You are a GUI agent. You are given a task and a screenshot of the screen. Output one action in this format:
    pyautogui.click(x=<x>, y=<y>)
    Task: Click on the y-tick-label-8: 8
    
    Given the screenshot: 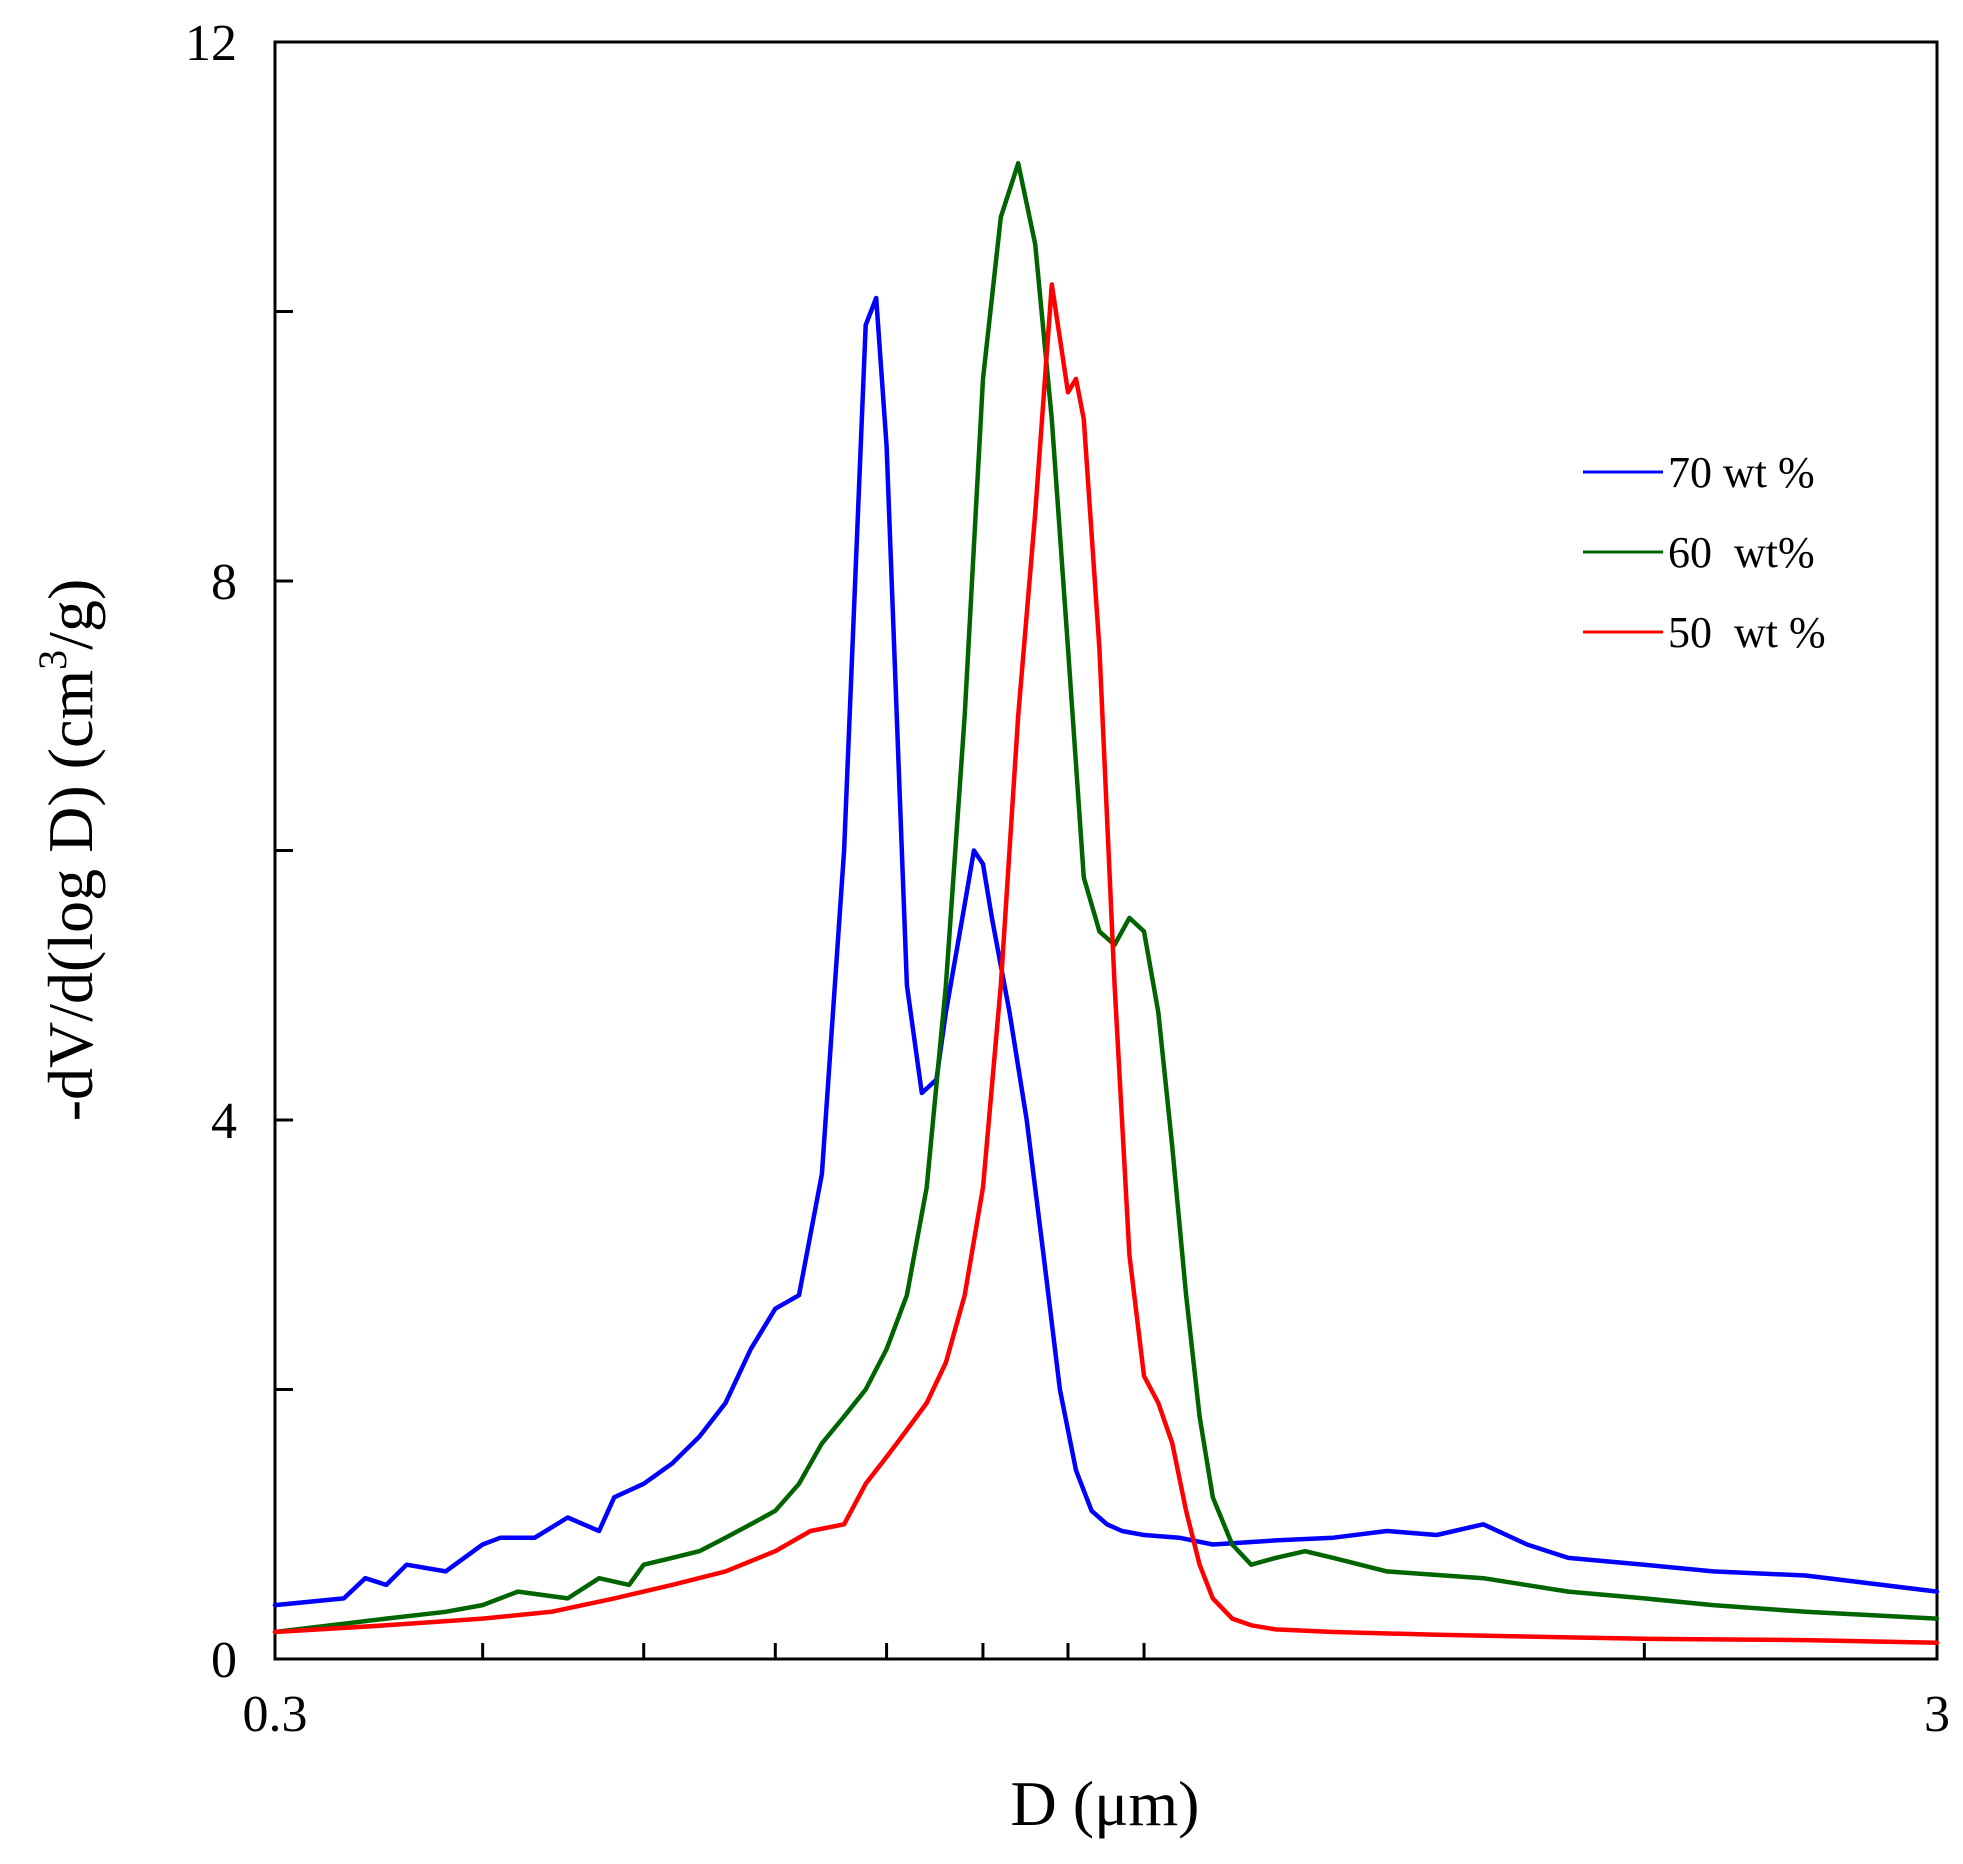 What is the action you would take?
    pyautogui.click(x=224, y=582)
    